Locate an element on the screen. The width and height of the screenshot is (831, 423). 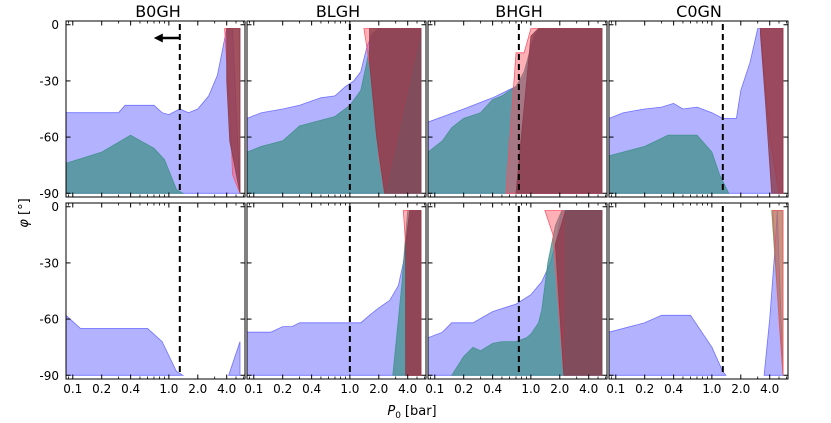
panel-panel-5-1-1: 0.1 0.2 0.4 1.0 2.0 4.0 is located at coordinates (335, 299).